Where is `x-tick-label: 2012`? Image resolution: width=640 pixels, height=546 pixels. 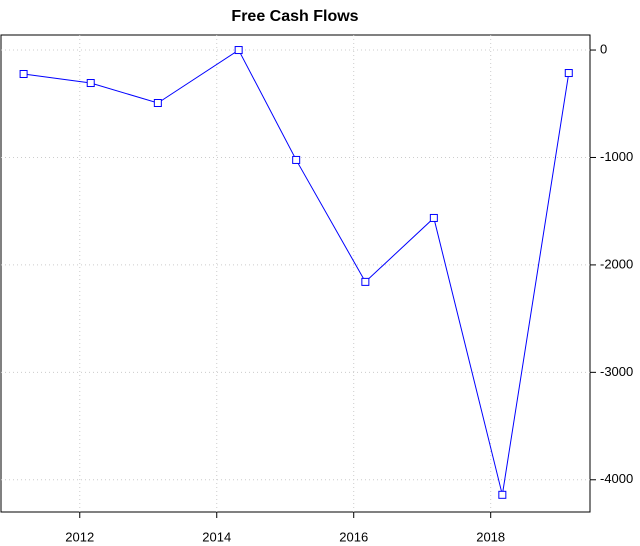
x-tick-label: 2012 is located at coordinates (79, 536).